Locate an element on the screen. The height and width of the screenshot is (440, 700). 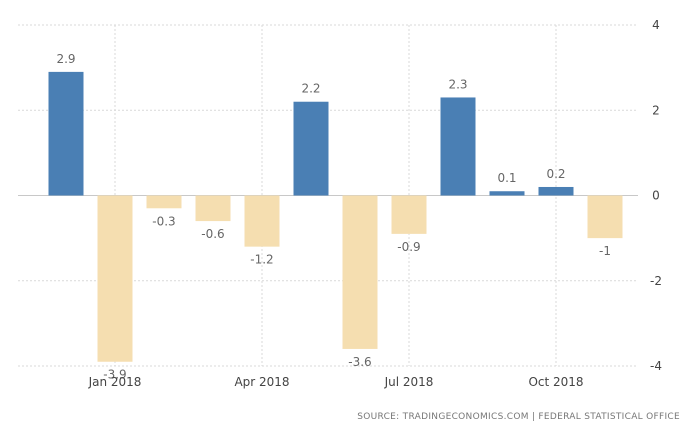
bar-value-label: -0.9 is located at coordinates (408, 247).